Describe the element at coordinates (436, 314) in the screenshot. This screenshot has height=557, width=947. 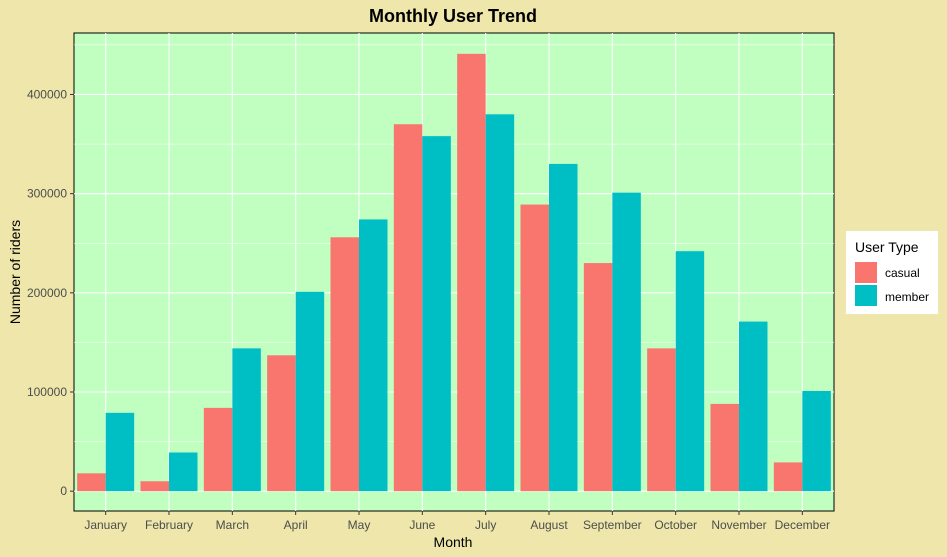
I see `bar-member-june` at that location.